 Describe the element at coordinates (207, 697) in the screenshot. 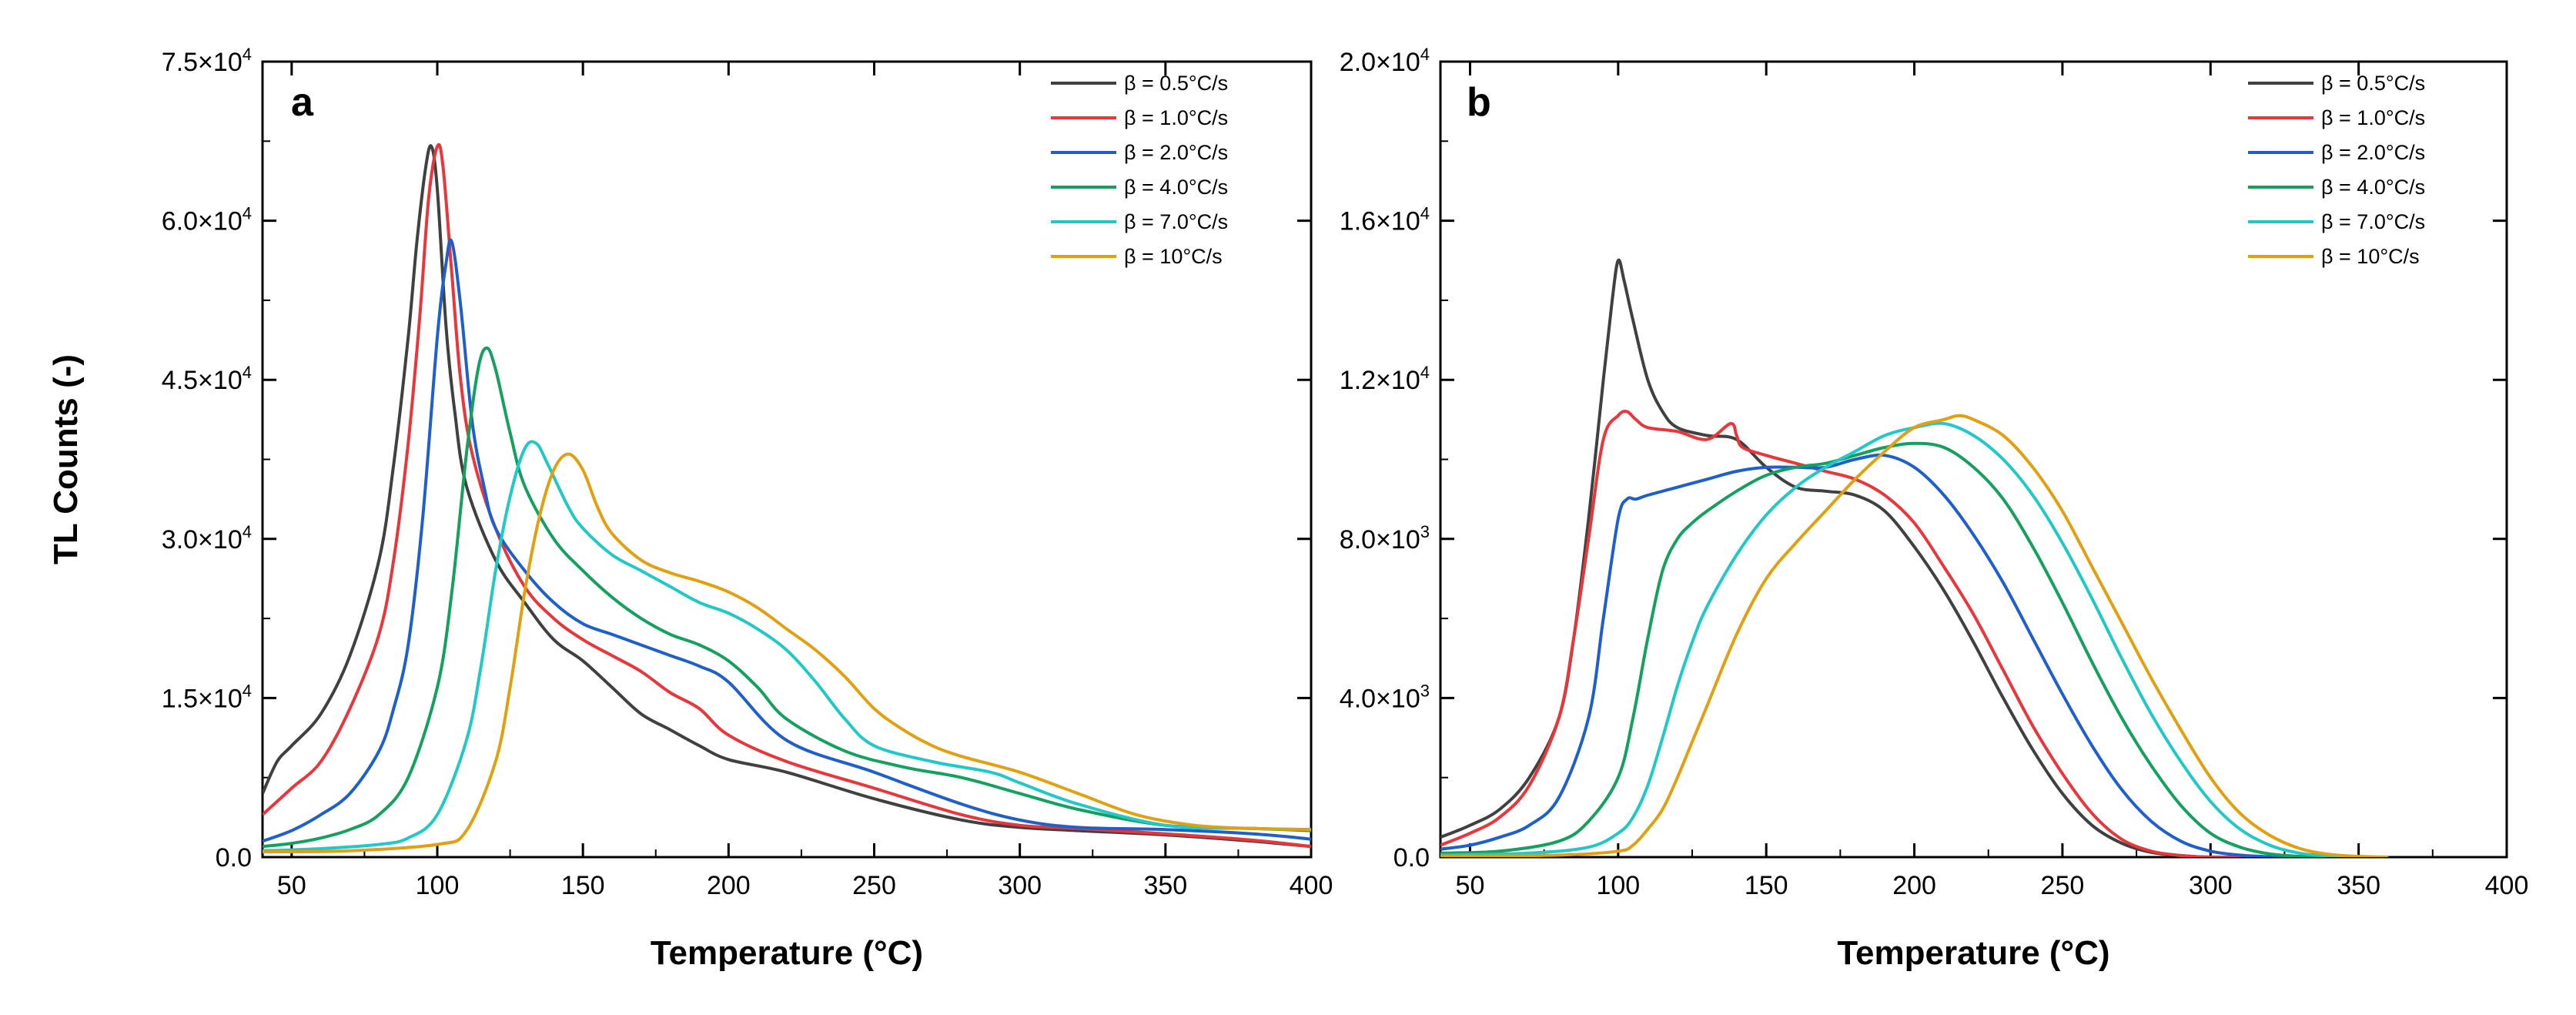

I see `y-tick-label: 1.5×10⁴` at that location.